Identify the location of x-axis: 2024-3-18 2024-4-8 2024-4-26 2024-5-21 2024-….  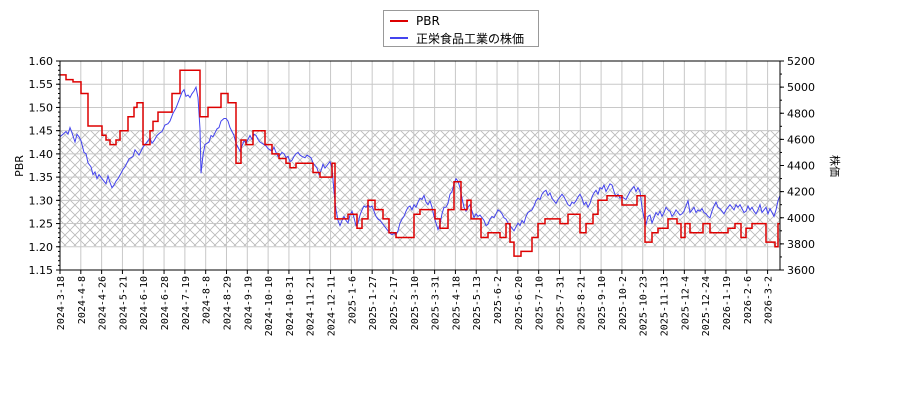
(415, 303).